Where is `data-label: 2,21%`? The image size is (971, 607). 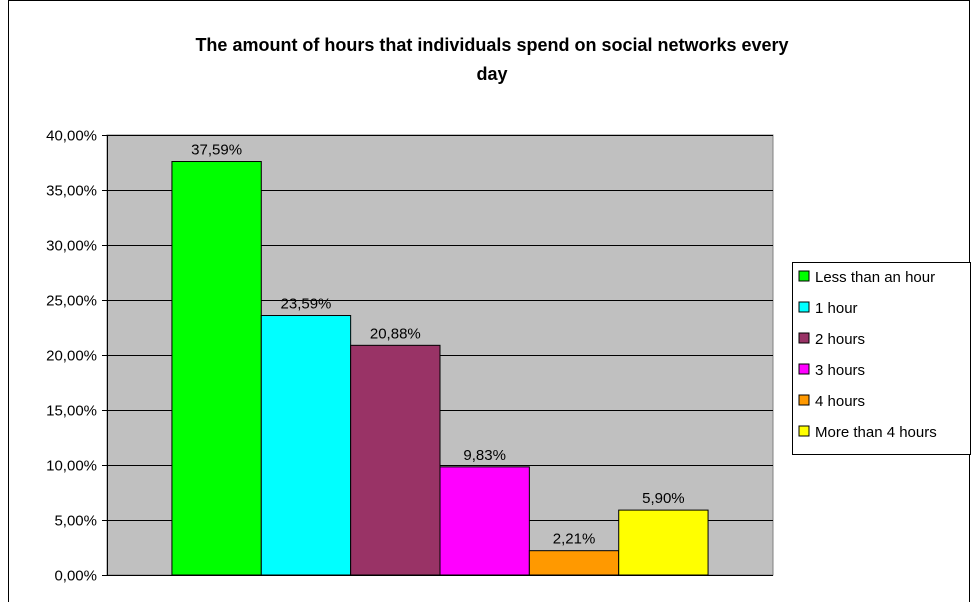
data-label: 2,21% is located at coordinates (574, 539).